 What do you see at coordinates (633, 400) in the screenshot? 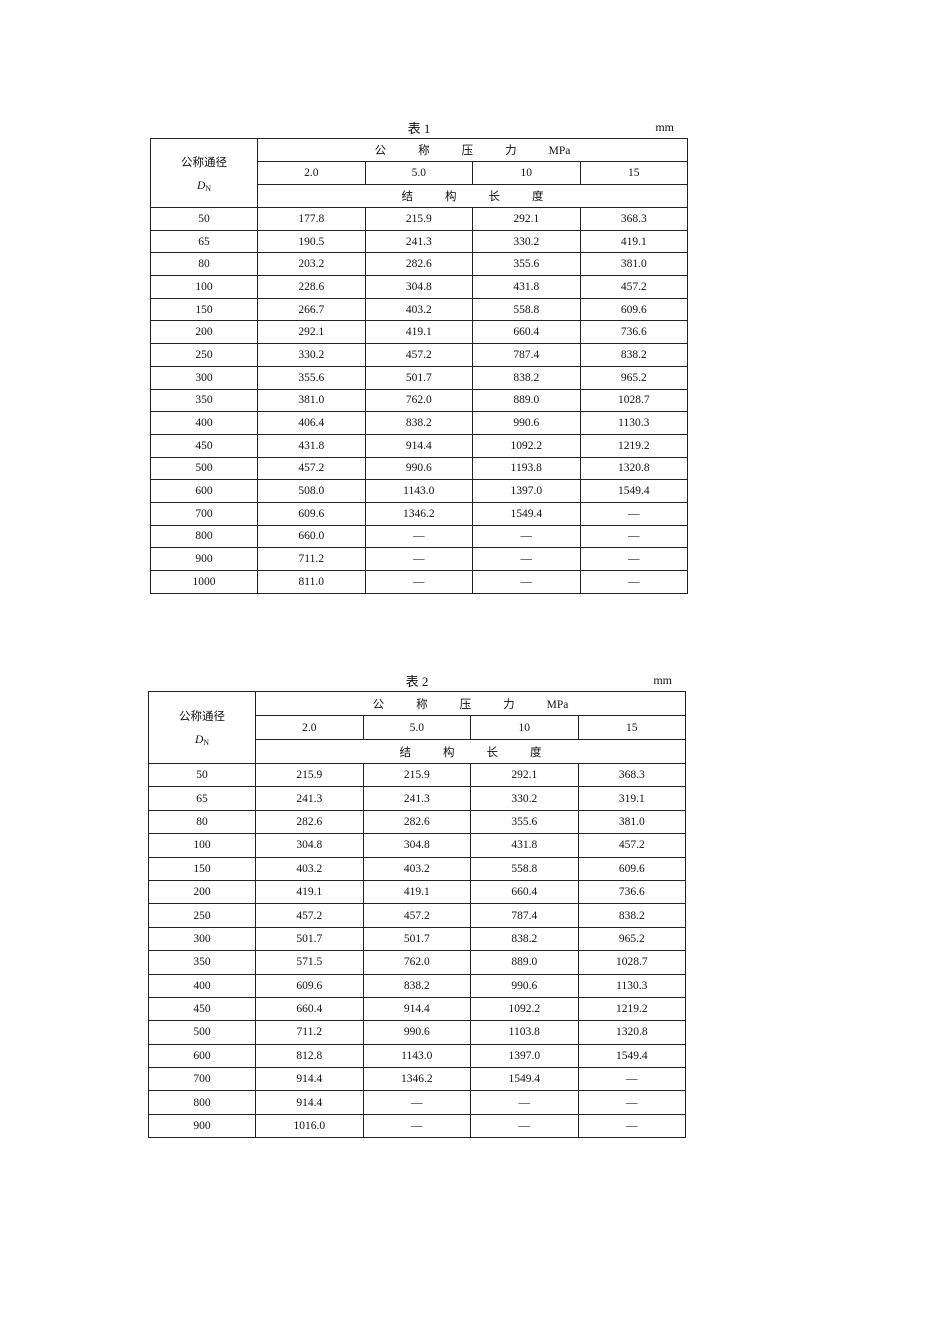
I see `length-cell: 1028.7` at bounding box center [633, 400].